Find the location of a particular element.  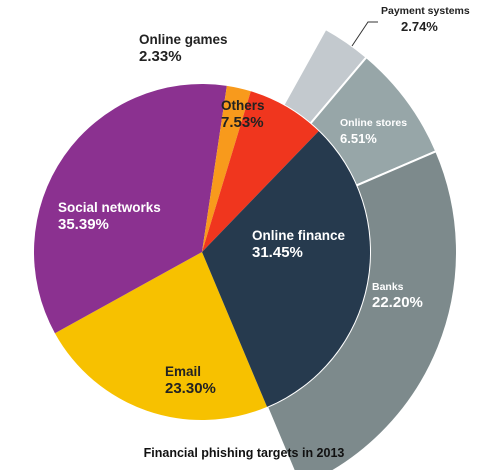

label-others: Others is located at coordinates (243, 105).